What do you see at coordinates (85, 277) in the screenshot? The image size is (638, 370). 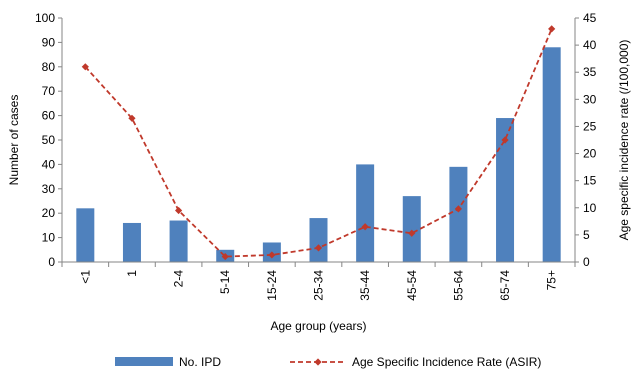 I see `x-tick-label-0: <1` at bounding box center [85, 277].